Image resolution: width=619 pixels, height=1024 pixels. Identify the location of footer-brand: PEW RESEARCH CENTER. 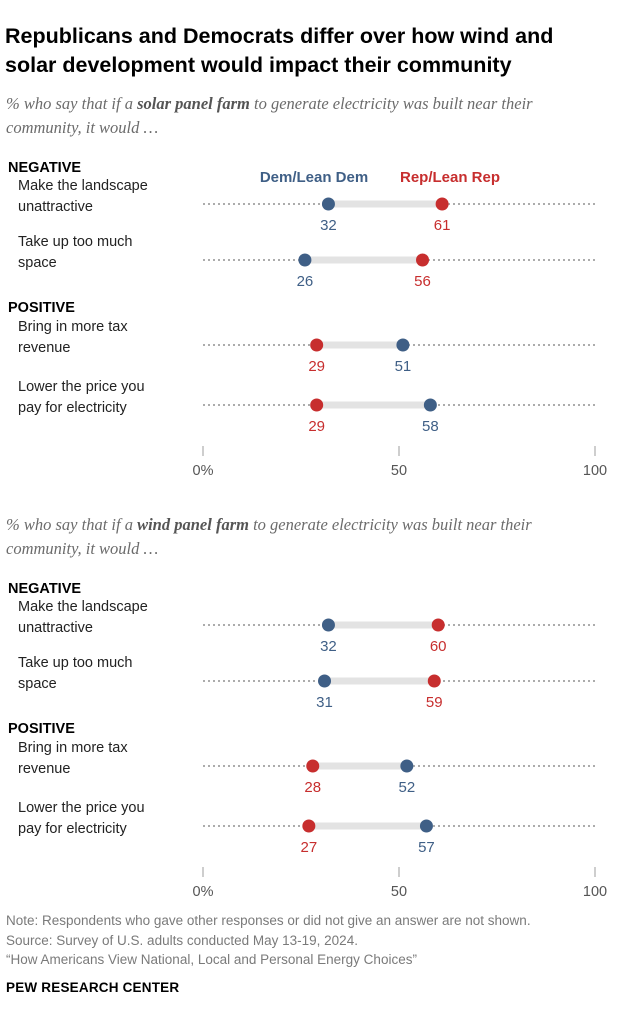
(93, 987).